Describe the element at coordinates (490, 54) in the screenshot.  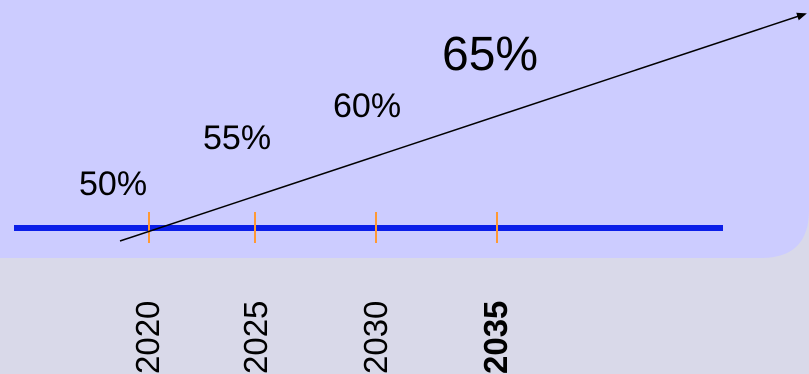
I see `percent-label-2035: 65%` at that location.